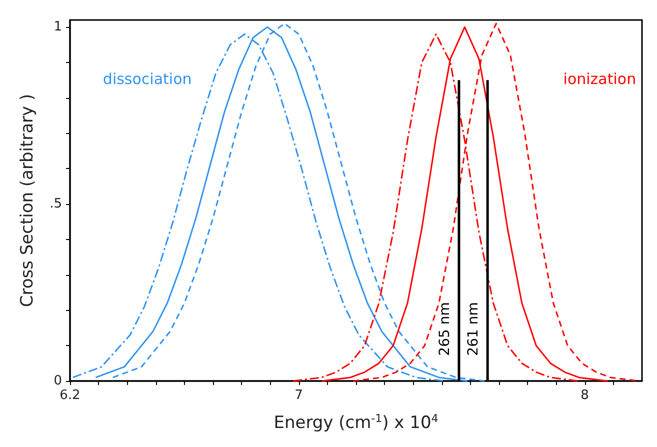 The image size is (657, 447). What do you see at coordinates (474, 329) in the screenshot?
I see `text: 261 nm` at bounding box center [474, 329].